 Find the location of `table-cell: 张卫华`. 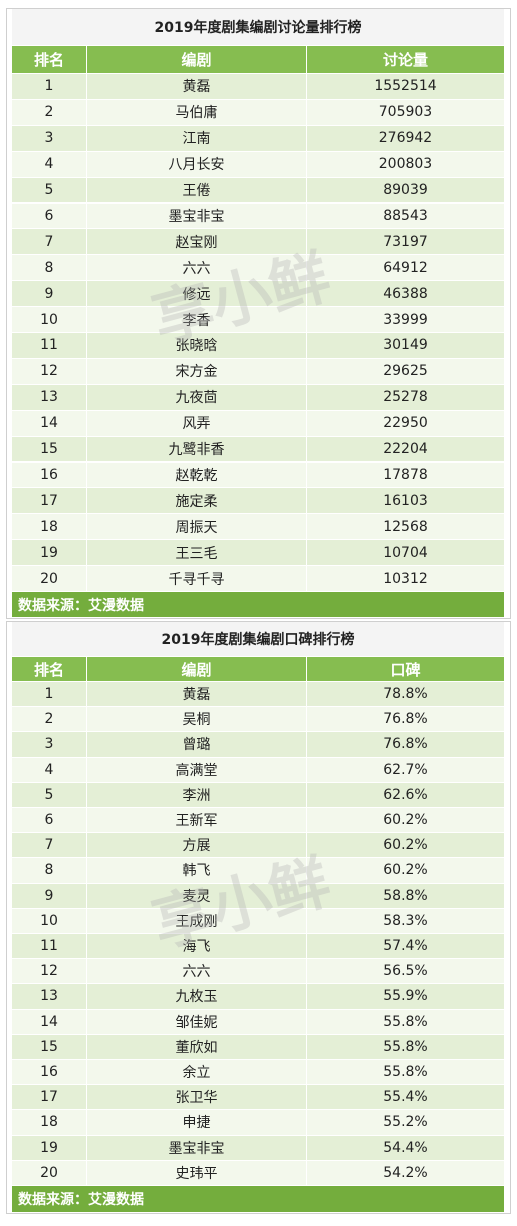

table-cell: 张卫华 is located at coordinates (197, 1098).